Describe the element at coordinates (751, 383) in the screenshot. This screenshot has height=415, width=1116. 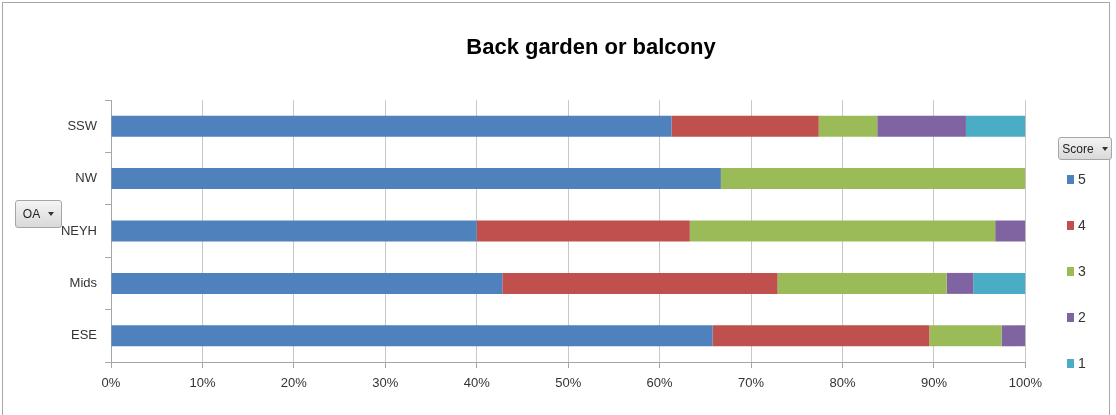
I see `x-tick-label: 70%` at that location.